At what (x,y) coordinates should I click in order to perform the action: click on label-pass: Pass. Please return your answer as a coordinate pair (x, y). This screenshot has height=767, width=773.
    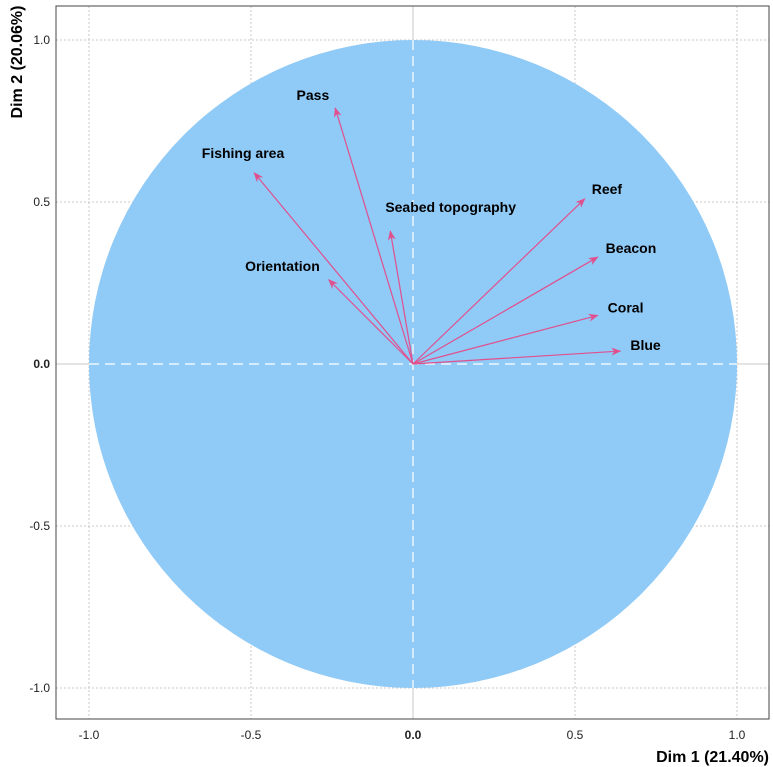
    Looking at the image, I should click on (313, 95).